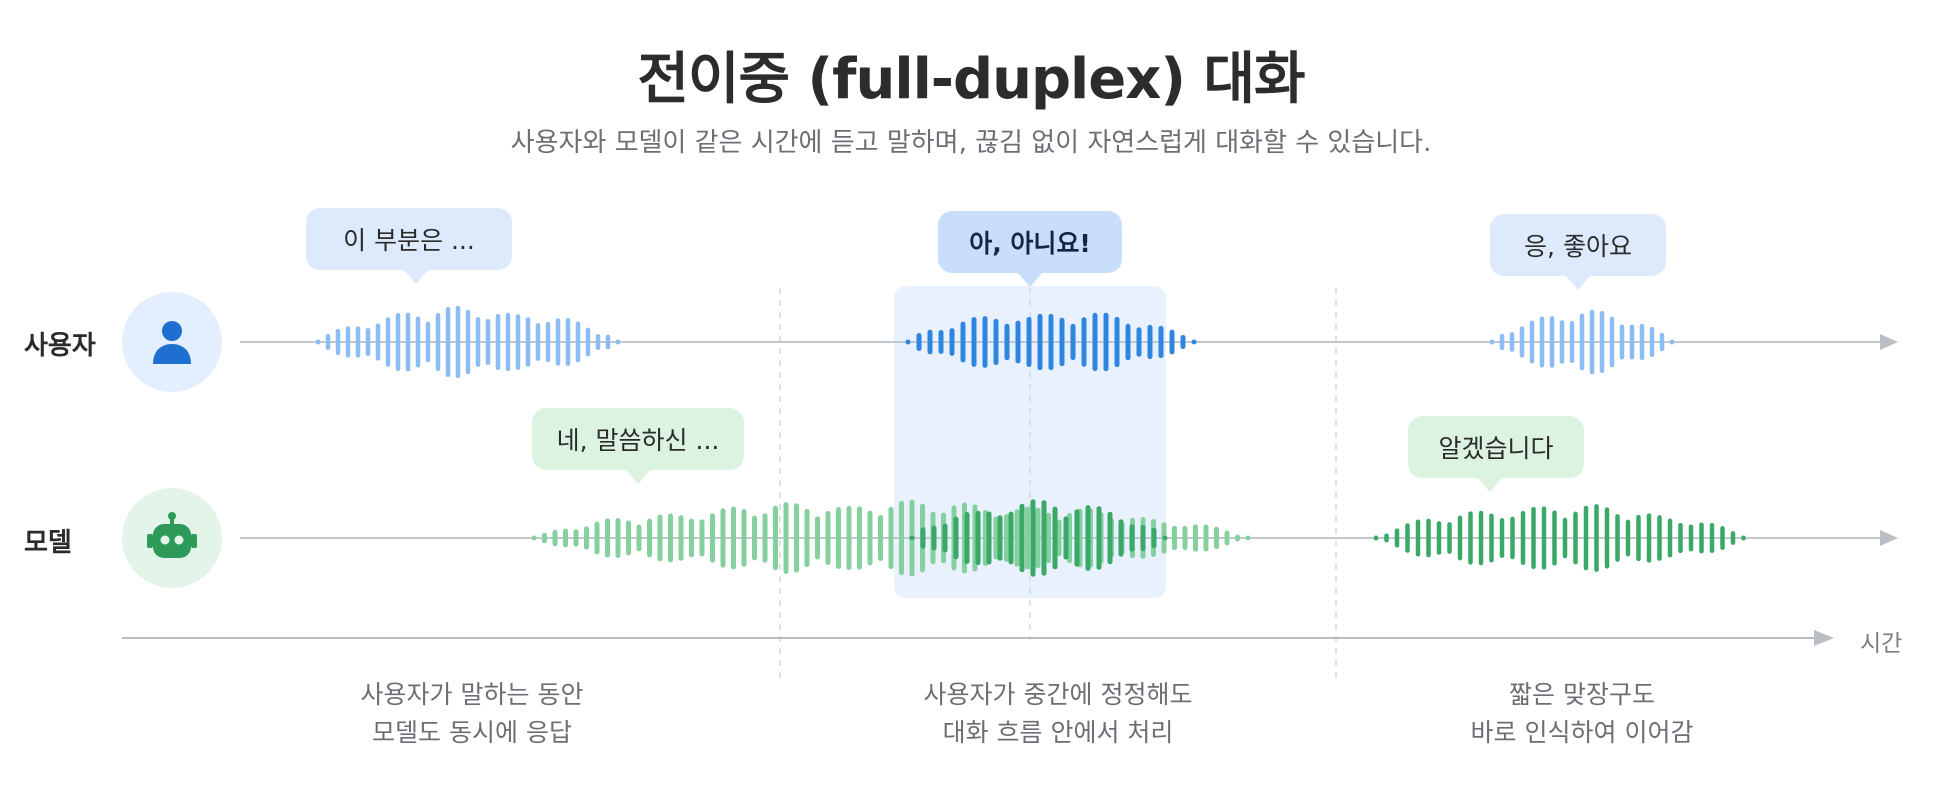  I want to click on section-caption-1: 사용자가 말하는 동안 모델도 동시에 응답, so click(472, 714).